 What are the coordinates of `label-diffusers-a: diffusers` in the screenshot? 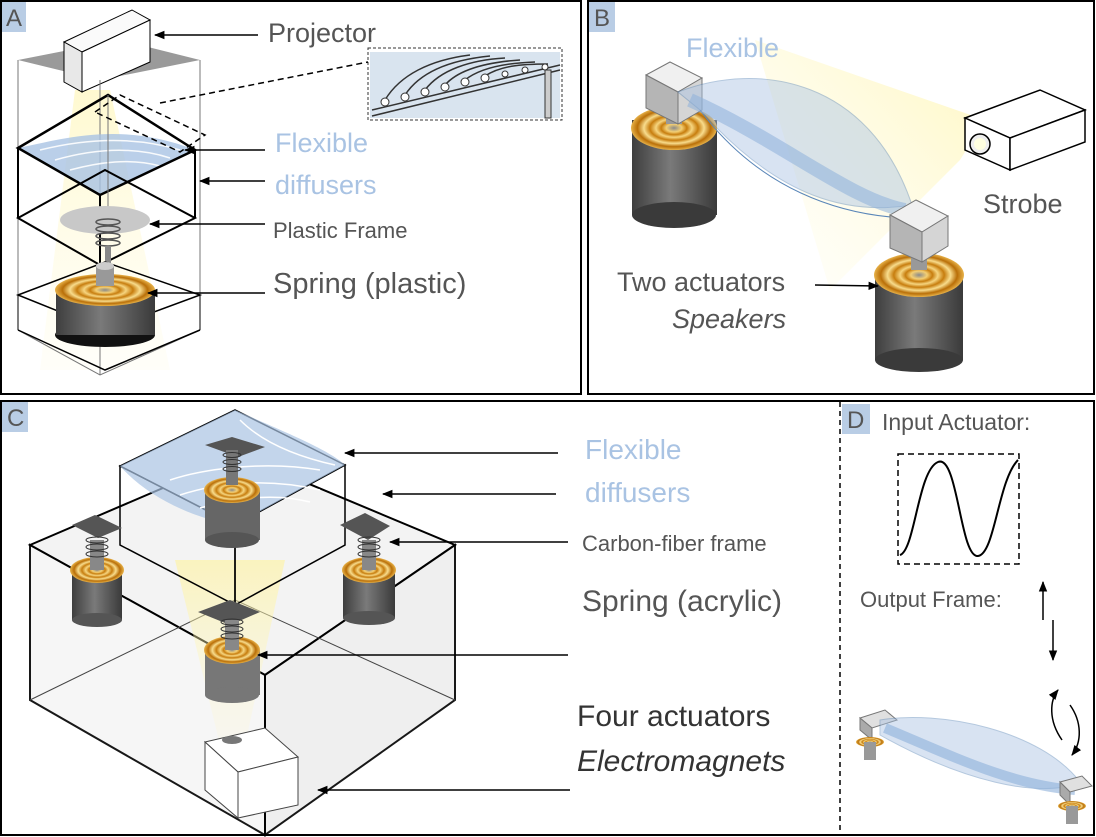 It's located at (326, 185).